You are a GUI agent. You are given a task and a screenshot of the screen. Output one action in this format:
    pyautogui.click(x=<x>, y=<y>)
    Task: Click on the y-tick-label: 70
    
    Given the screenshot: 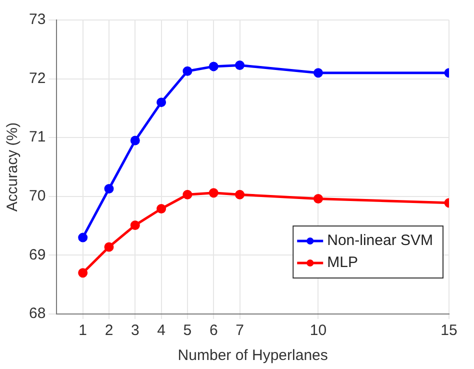 What is the action you would take?
    pyautogui.click(x=37, y=196)
    